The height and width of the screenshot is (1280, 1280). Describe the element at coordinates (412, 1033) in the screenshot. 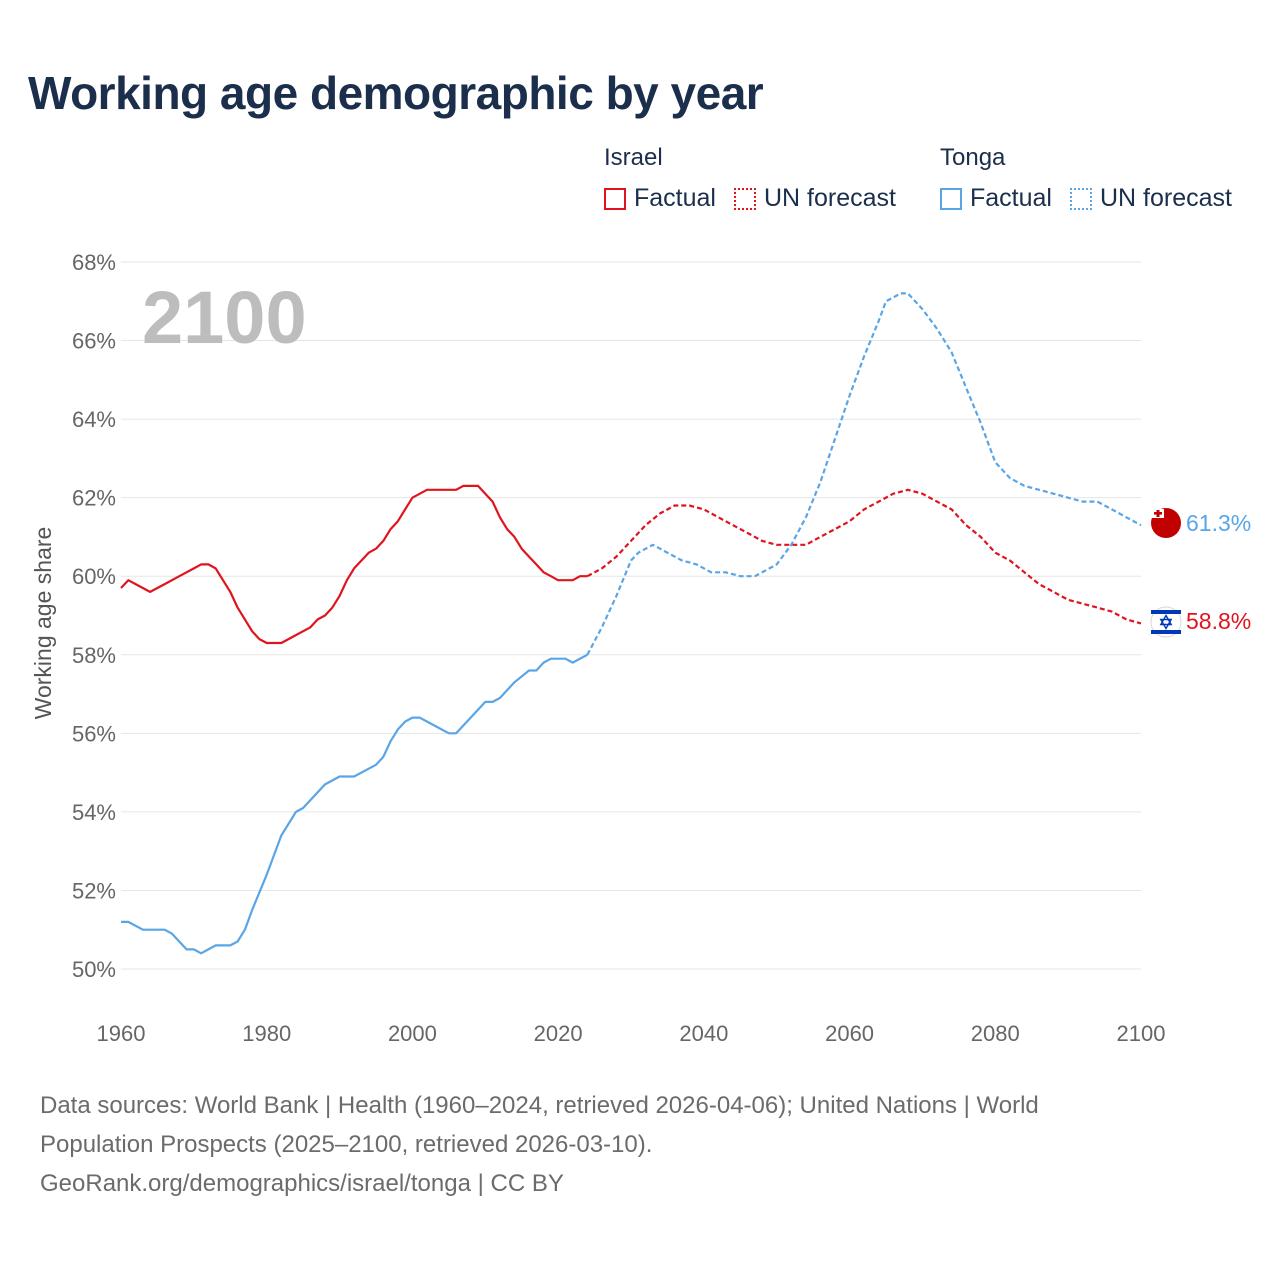

I see `x-tick-label: 2000` at that location.